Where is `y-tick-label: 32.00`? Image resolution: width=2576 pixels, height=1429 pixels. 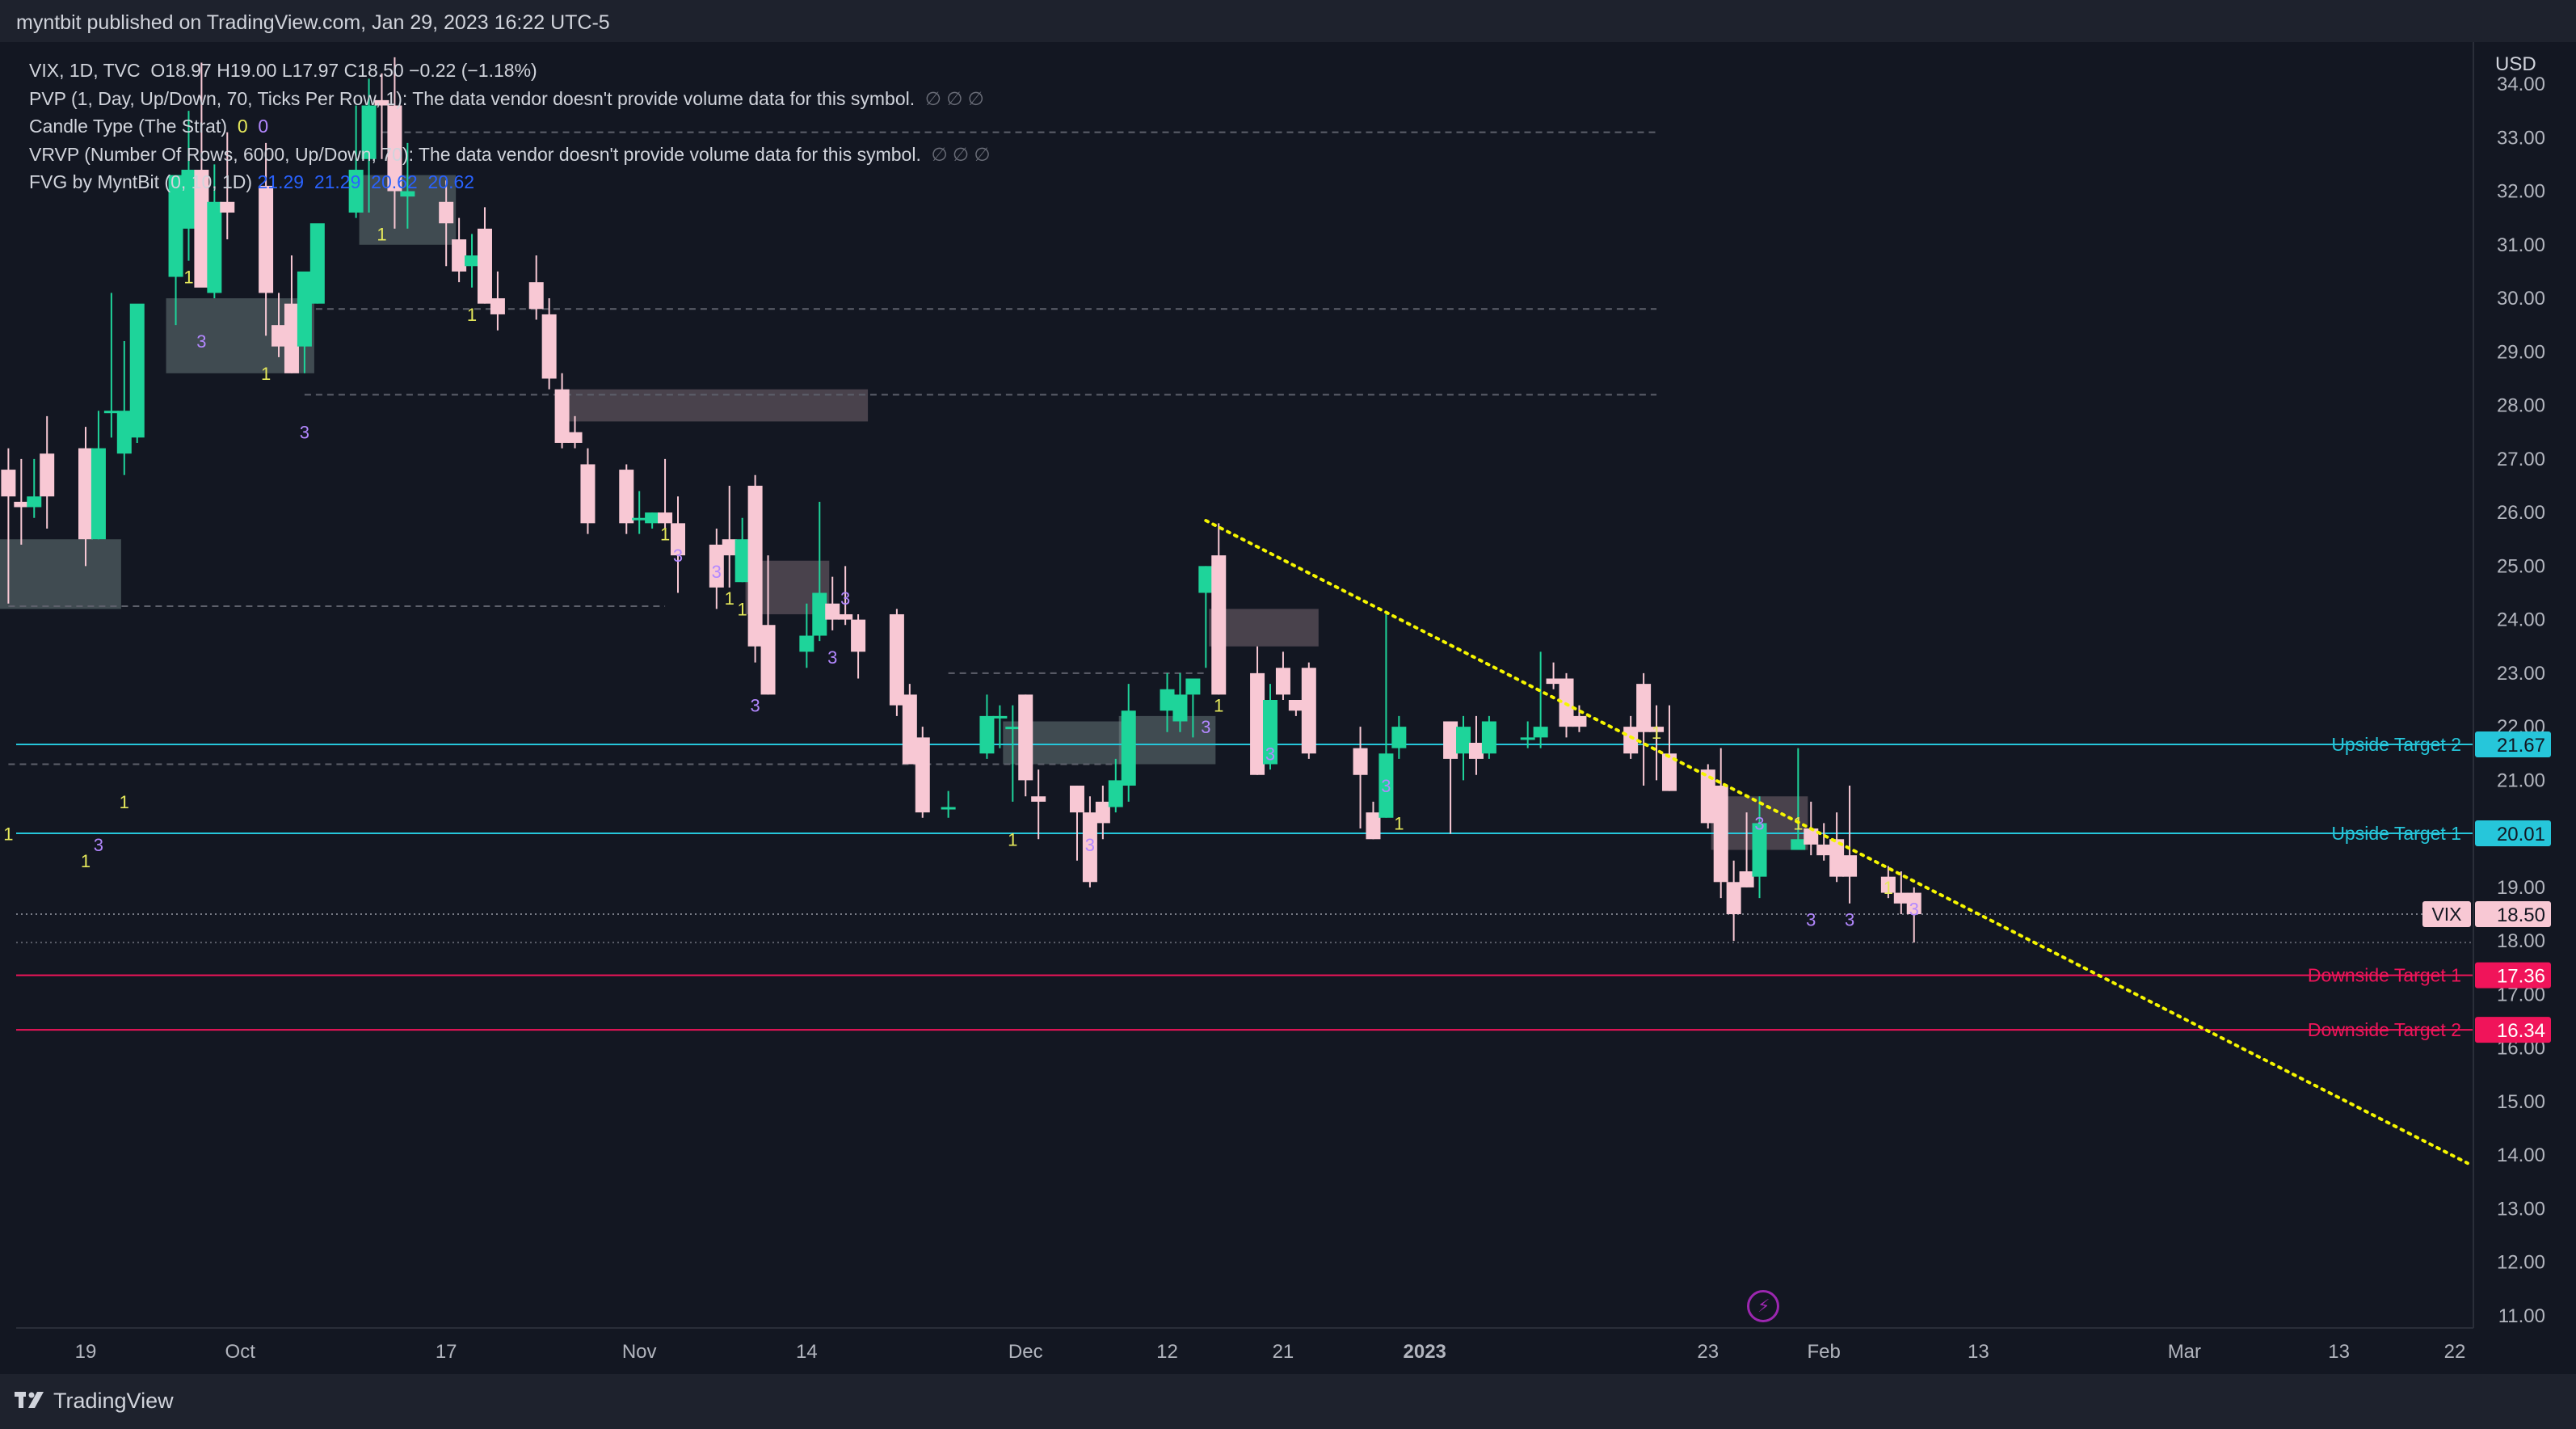
y-tick-label: 32.00 is located at coordinates (2521, 192).